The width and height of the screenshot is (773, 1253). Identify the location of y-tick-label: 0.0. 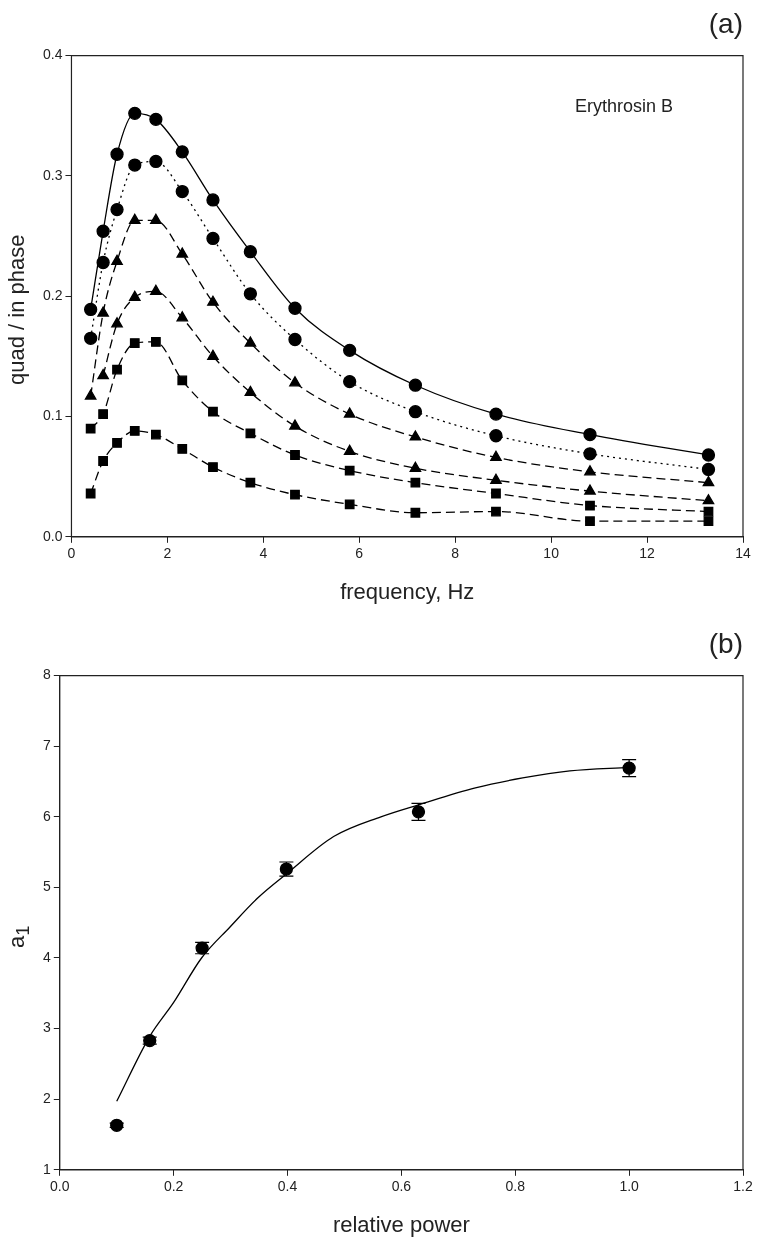
(52, 535).